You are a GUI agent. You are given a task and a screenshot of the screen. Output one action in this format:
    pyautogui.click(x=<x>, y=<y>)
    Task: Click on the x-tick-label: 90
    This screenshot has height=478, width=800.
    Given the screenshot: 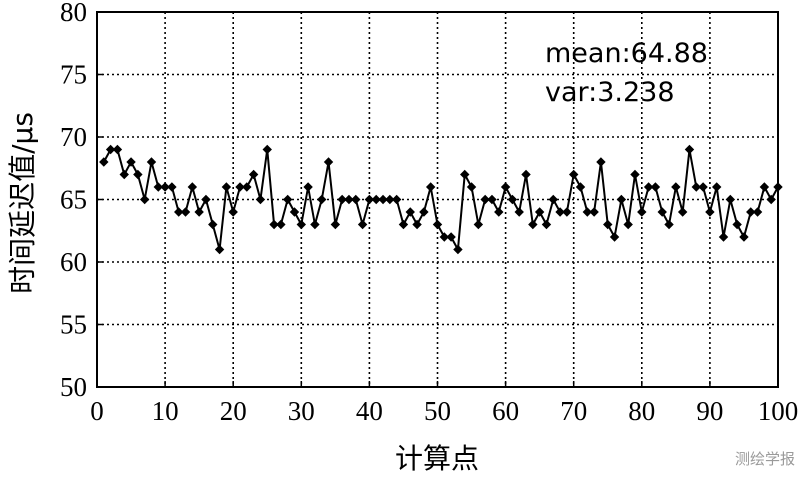 What is the action you would take?
    pyautogui.click(x=709, y=411)
    